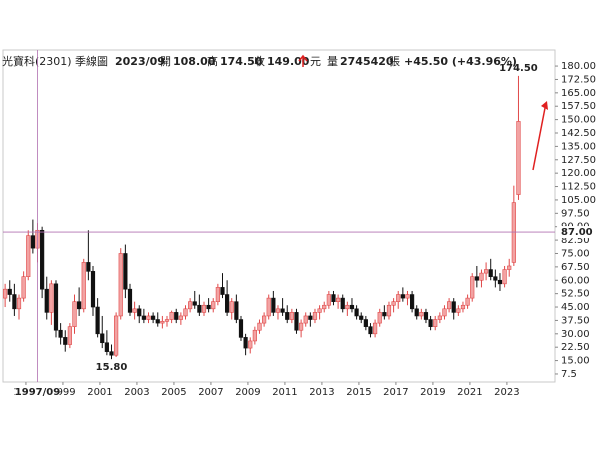 Image resolution: width=600 pixels, height=450 pixels. What do you see at coordinates (578, 133) in the screenshot?
I see `y-tick-label: 142.50` at bounding box center [578, 133].